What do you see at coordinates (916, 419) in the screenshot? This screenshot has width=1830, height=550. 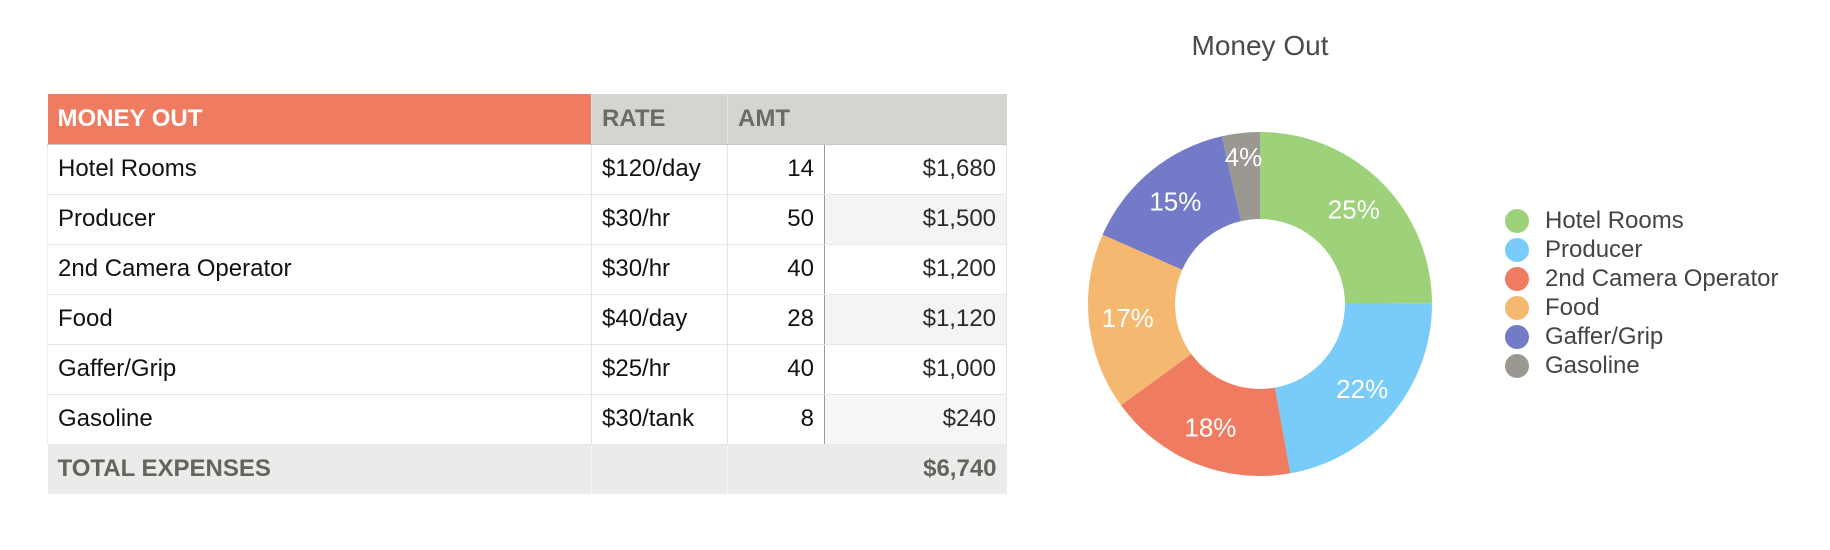 I see `row-amount-cell: $240` at bounding box center [916, 419].